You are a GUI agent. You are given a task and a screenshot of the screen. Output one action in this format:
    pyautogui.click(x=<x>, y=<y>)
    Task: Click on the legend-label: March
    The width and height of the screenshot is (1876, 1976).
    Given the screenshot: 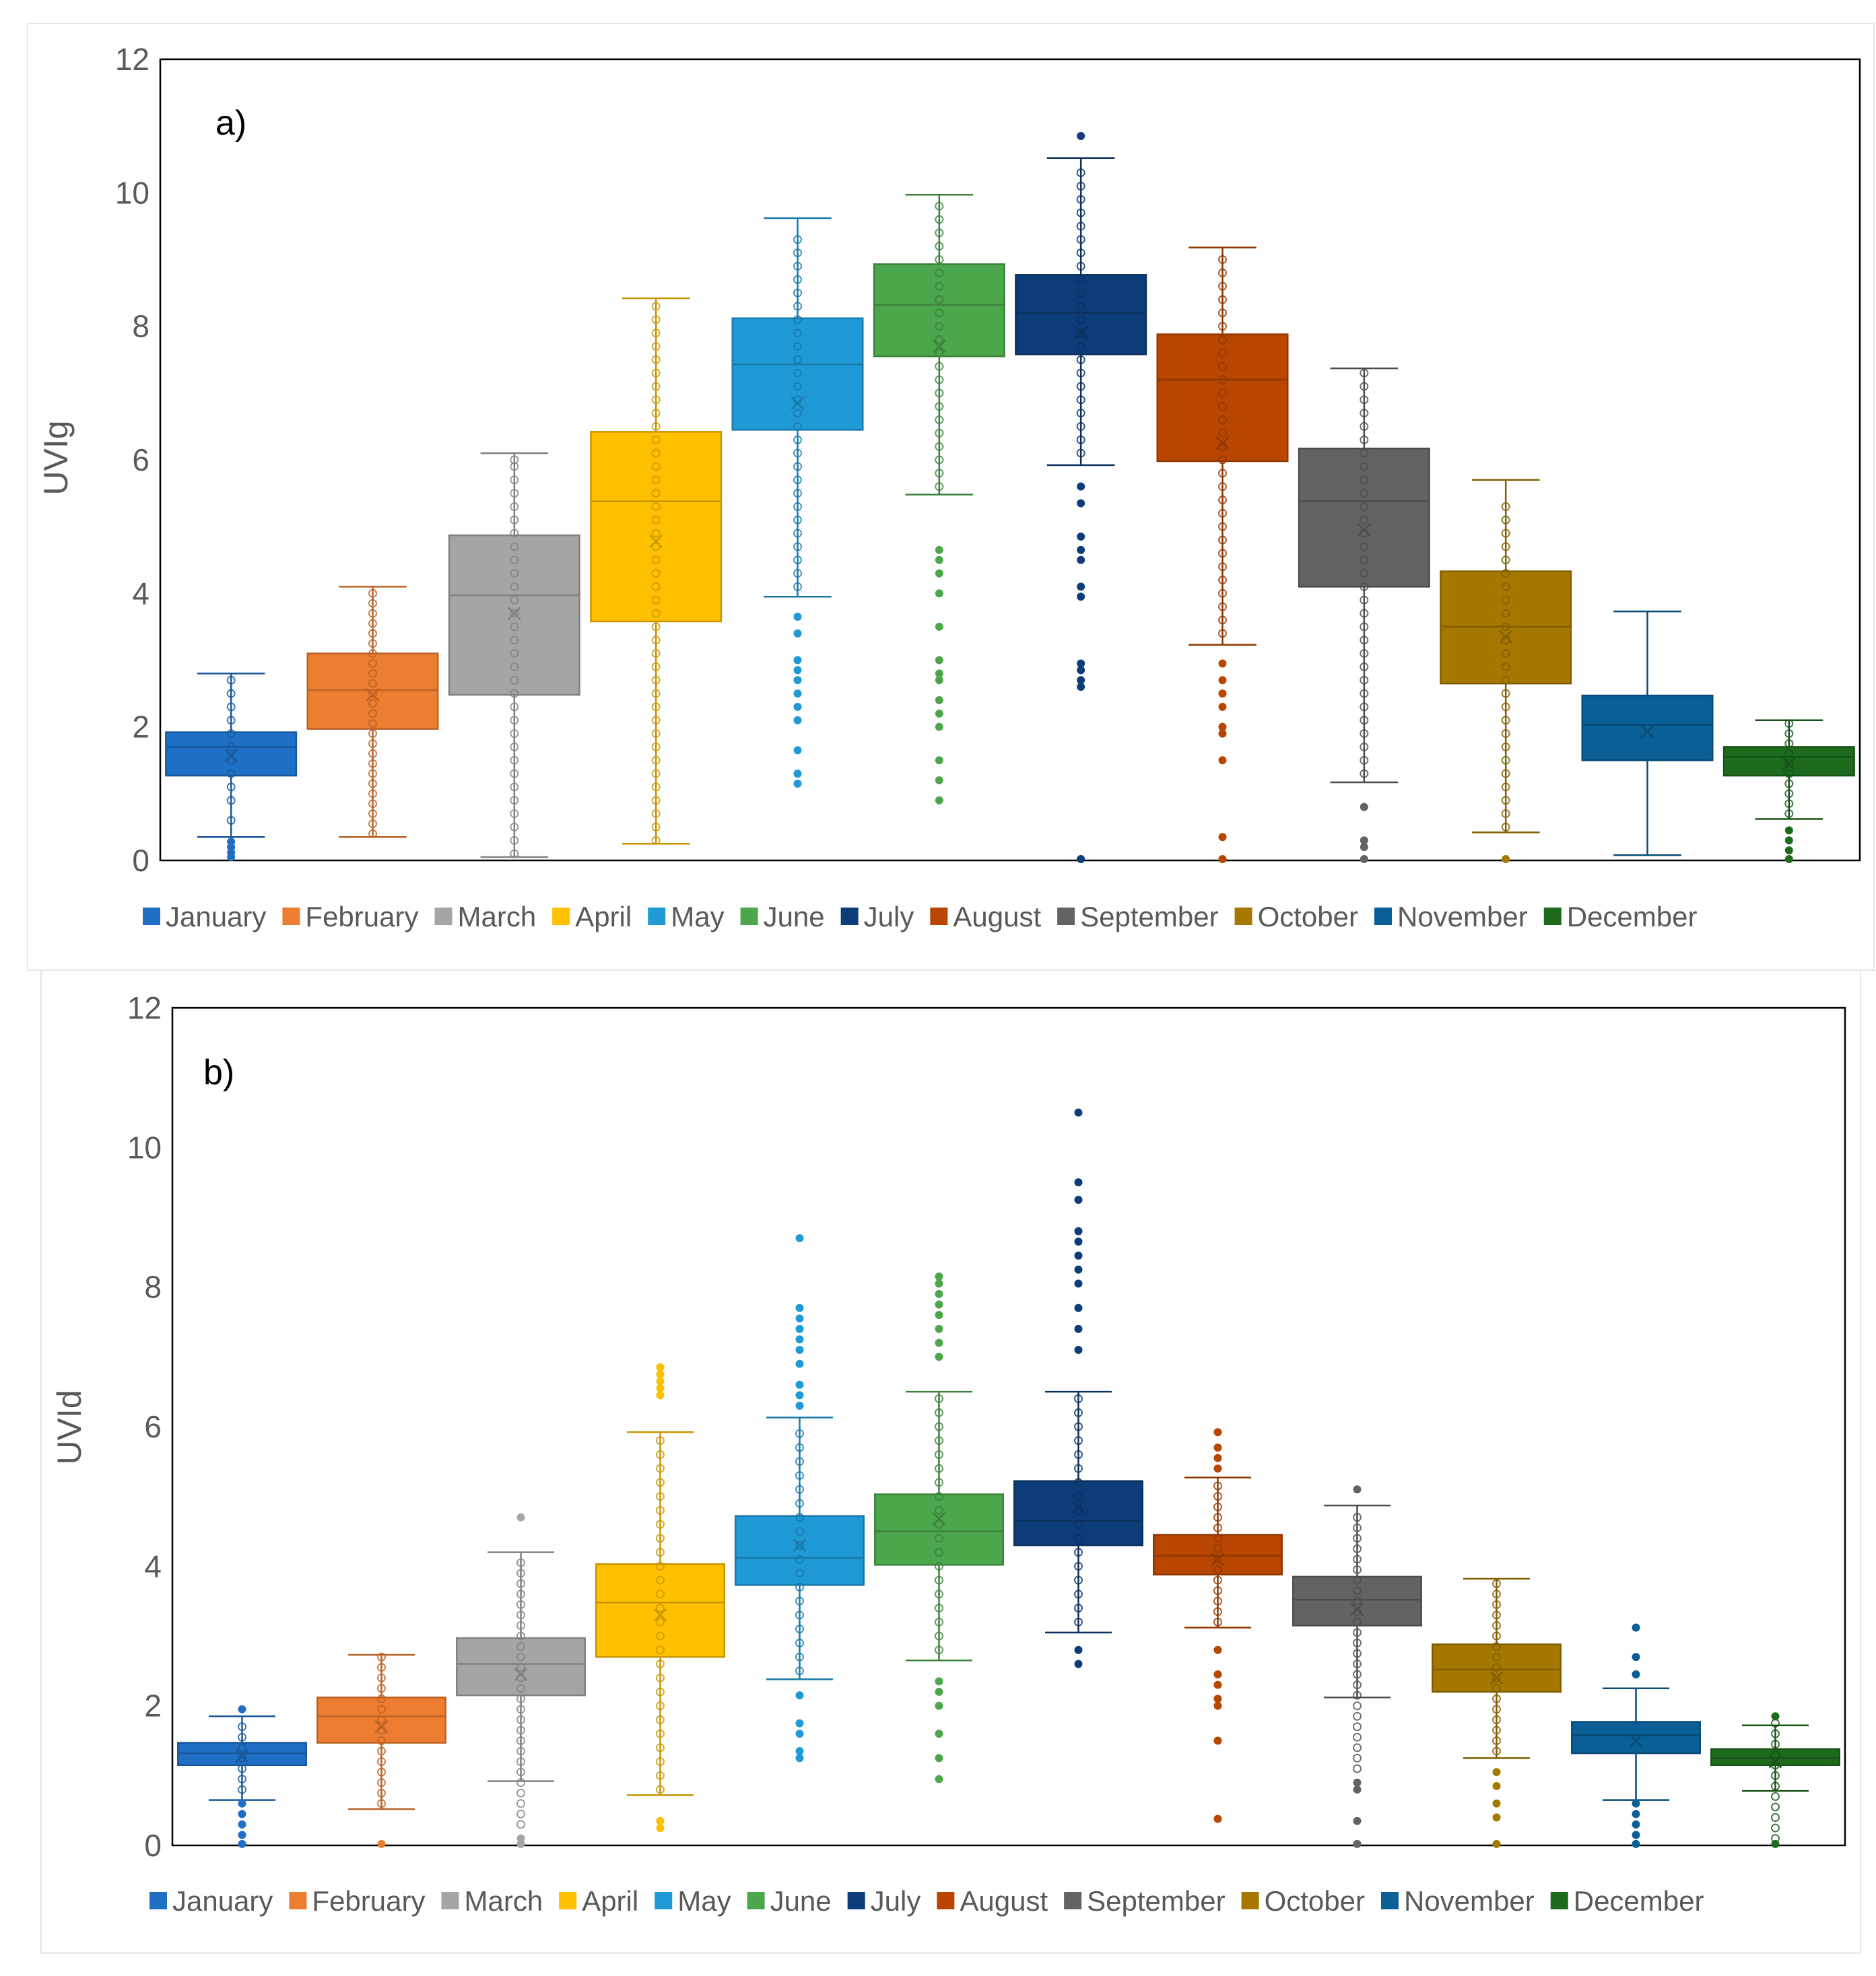 What is the action you would take?
    pyautogui.click(x=503, y=1901)
    